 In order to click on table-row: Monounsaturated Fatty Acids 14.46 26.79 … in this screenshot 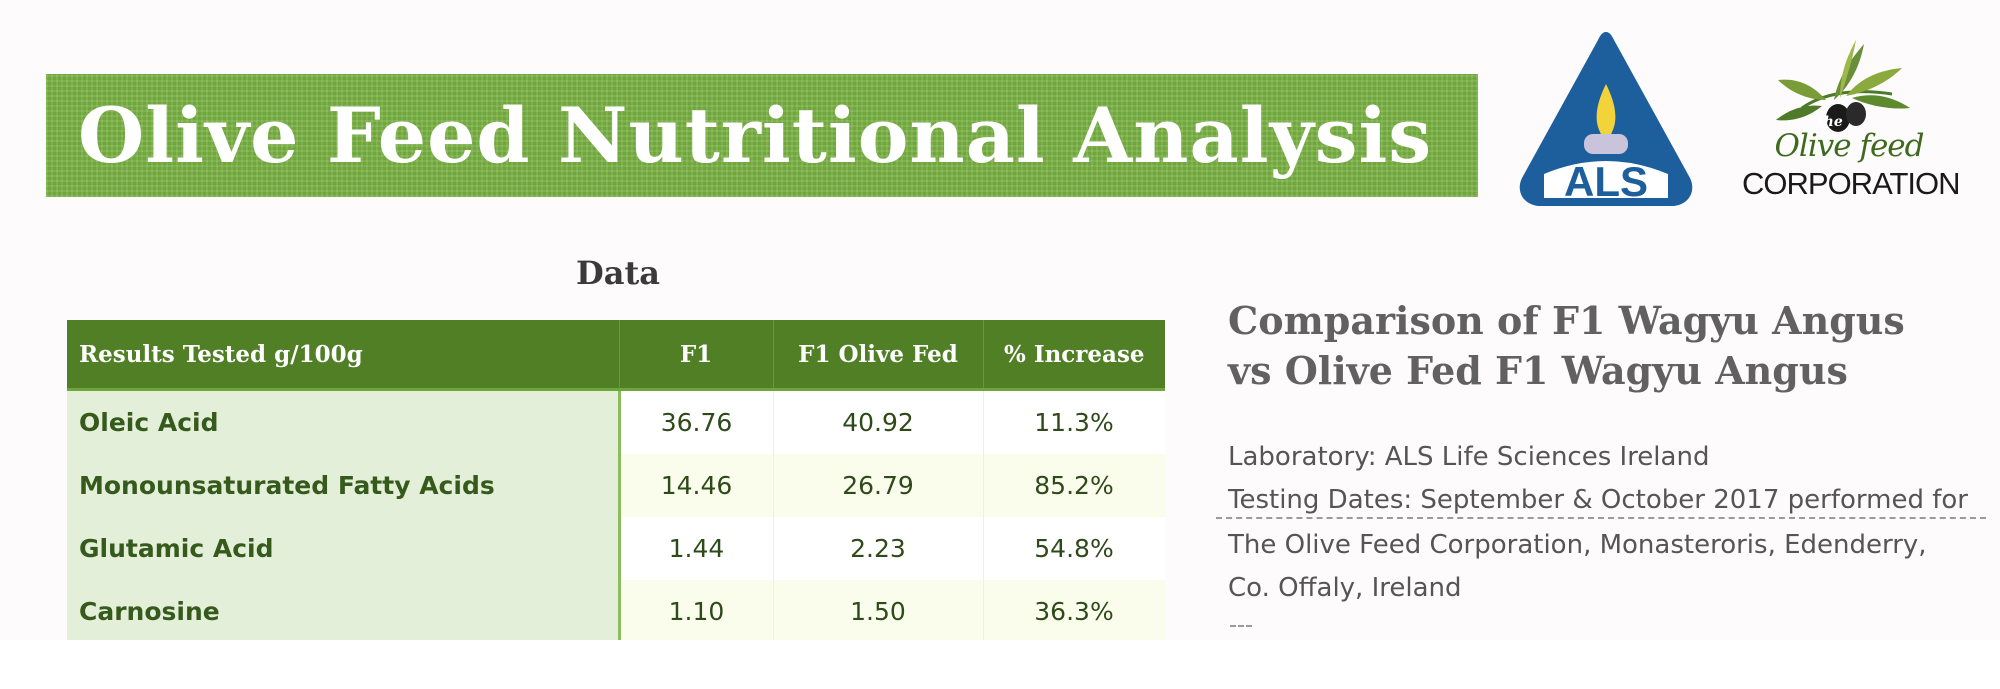, I will do `click(616, 485)`.